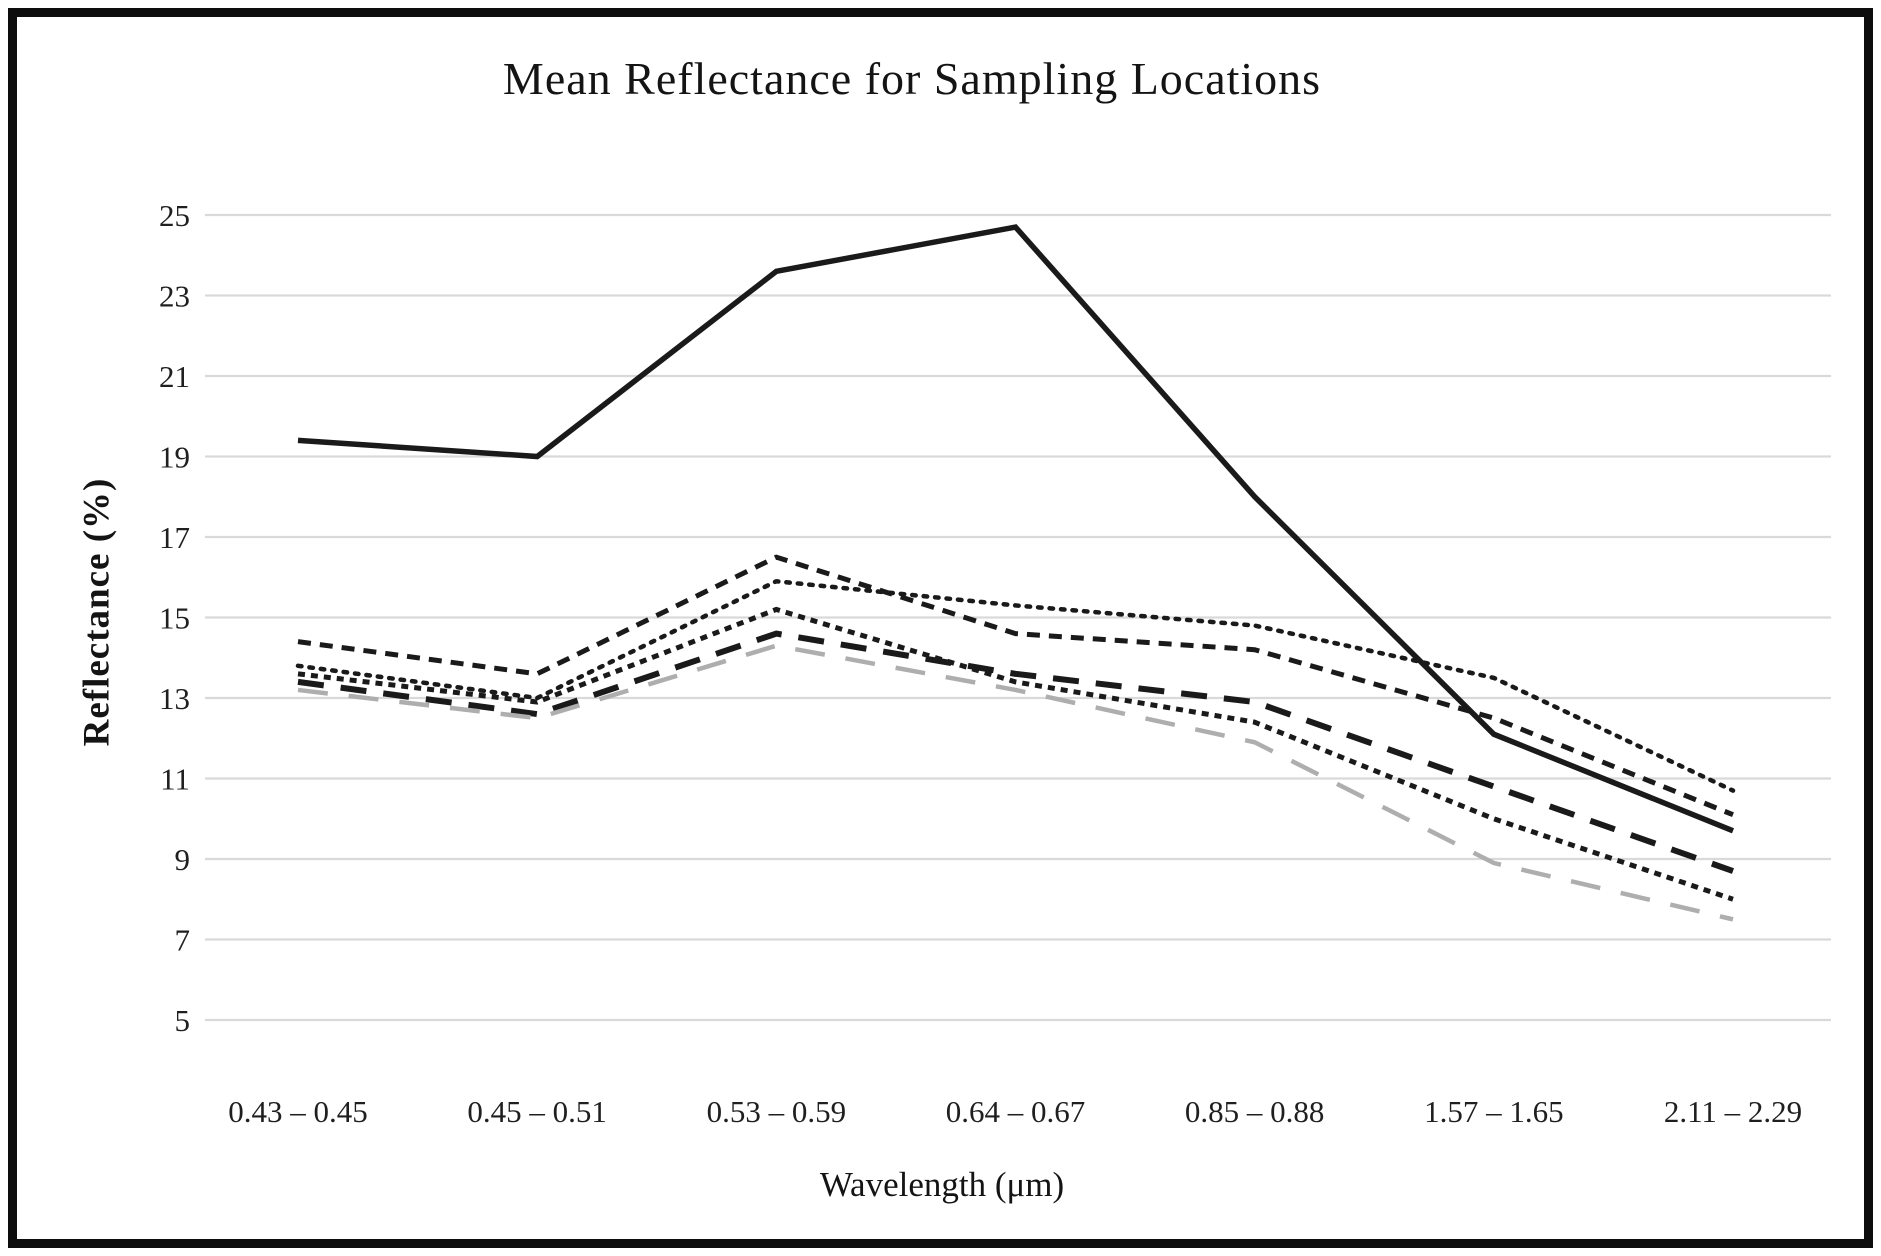 The image size is (1881, 1256). I want to click on y-tick-label-11: 11, so click(175, 779).